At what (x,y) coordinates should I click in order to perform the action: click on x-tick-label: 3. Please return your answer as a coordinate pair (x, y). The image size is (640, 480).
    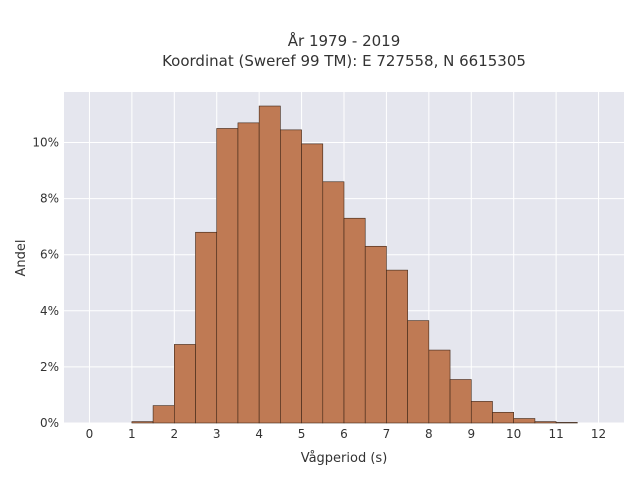
    Looking at the image, I should click on (217, 434).